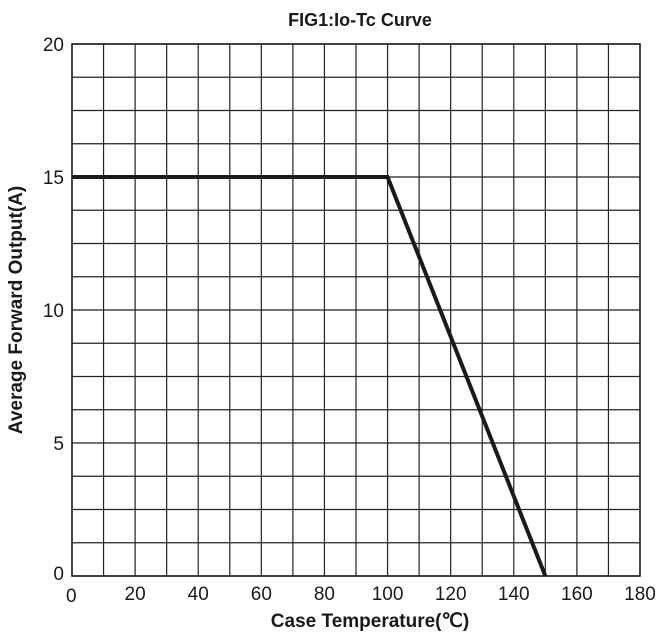 This screenshot has width=662, height=634. Describe the element at coordinates (361, 595) in the screenshot. I see `x-axis-ticks: 0 20 40 60 80 100 120 140 160 180` at that location.